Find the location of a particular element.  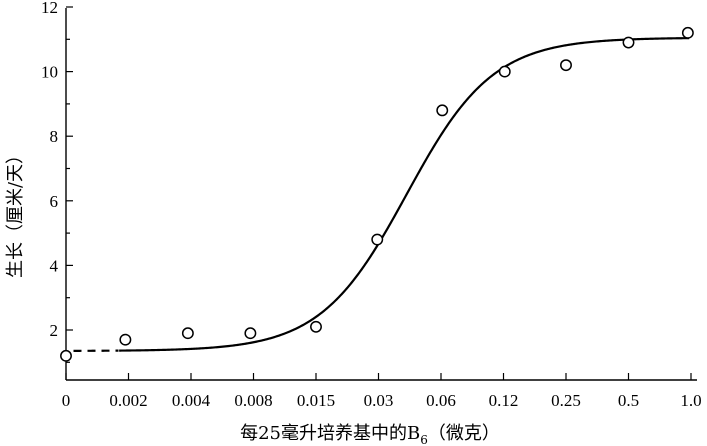

x-tick-label: 0.015 is located at coordinates (316, 400).